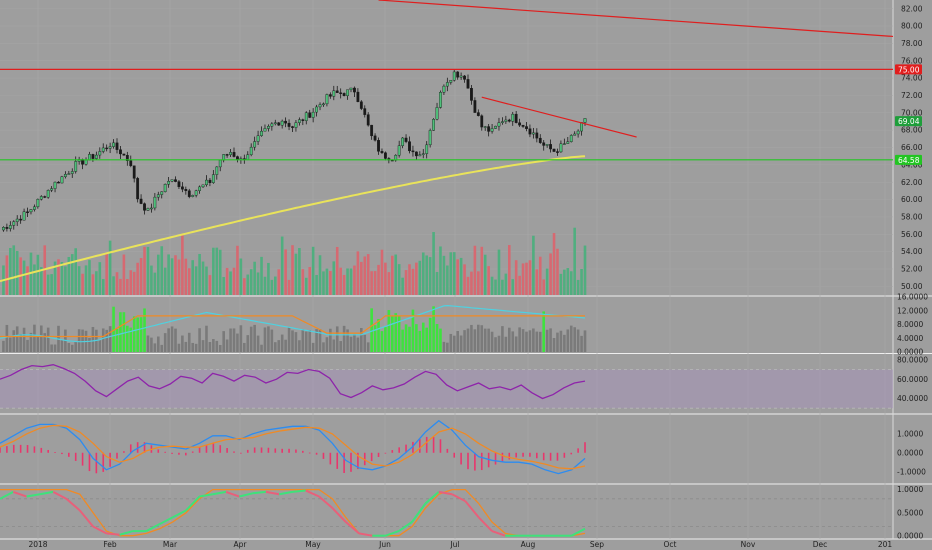 This screenshot has height=550, width=932. I want to click on macd-tick-label: 0.0000, so click(910, 452).